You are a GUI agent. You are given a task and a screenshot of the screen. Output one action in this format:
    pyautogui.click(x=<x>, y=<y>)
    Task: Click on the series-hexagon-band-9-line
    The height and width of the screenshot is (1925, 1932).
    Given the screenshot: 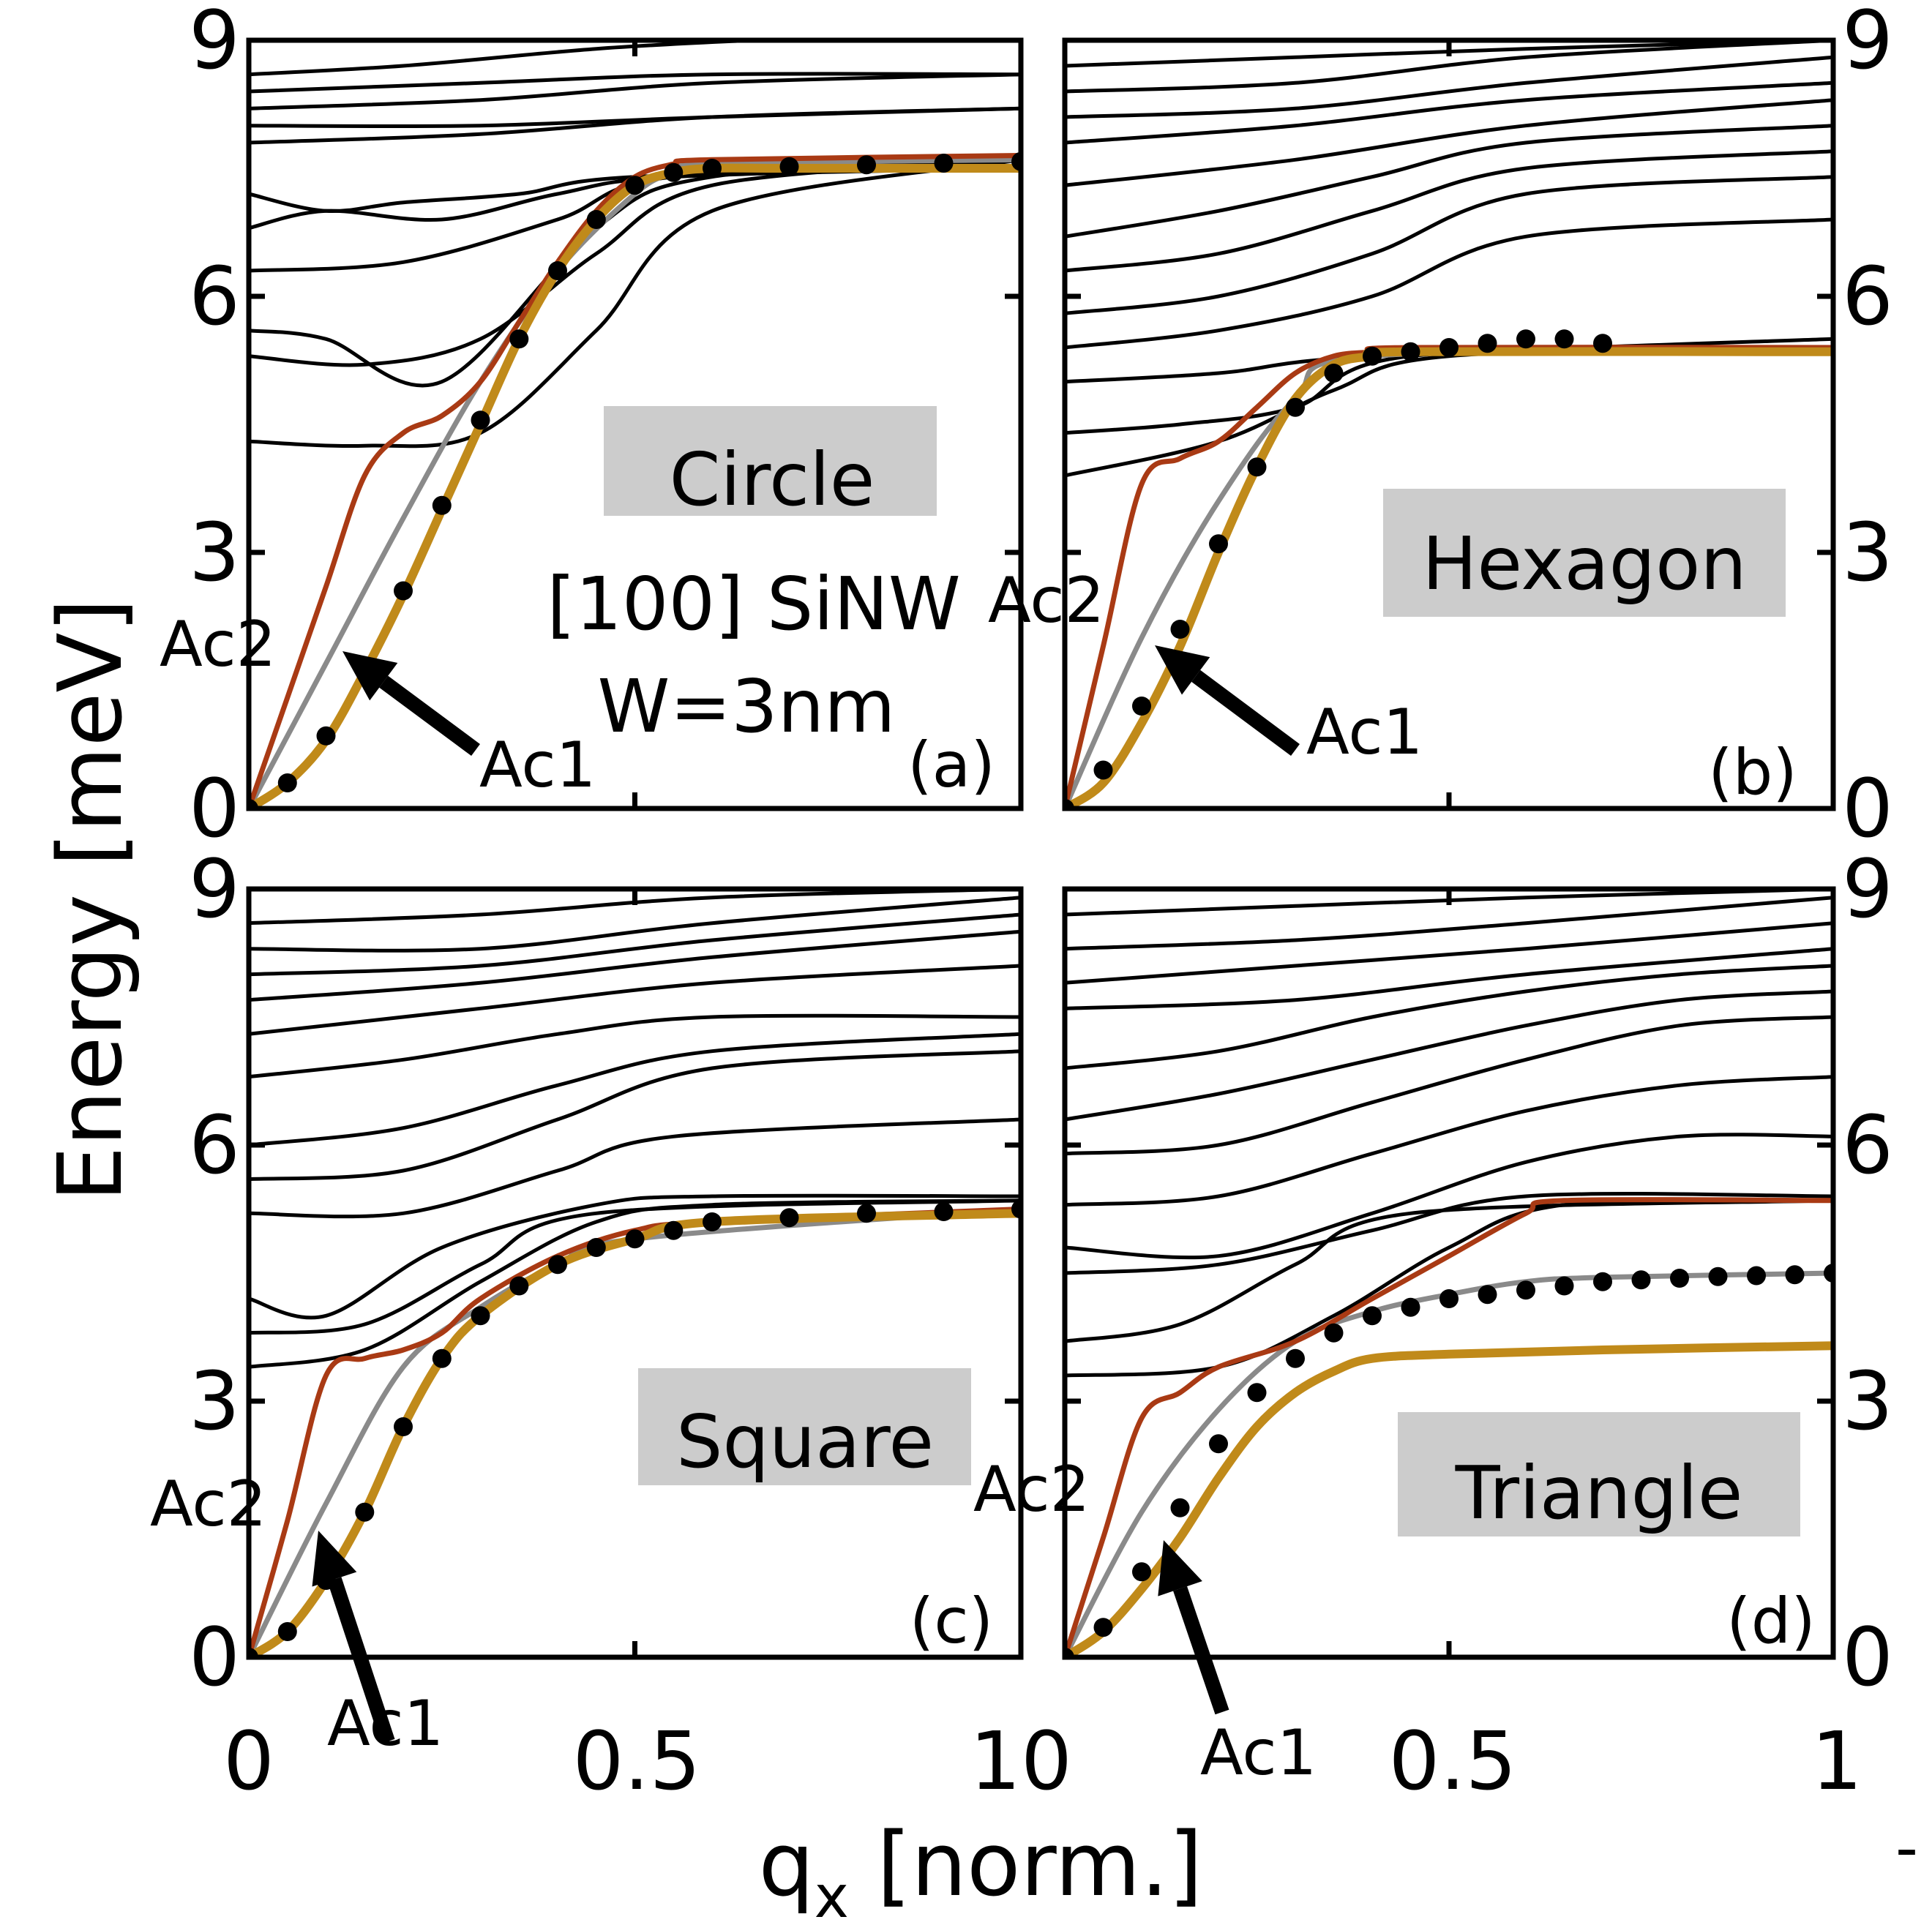 What is the action you would take?
    pyautogui.click(x=1449, y=112)
    